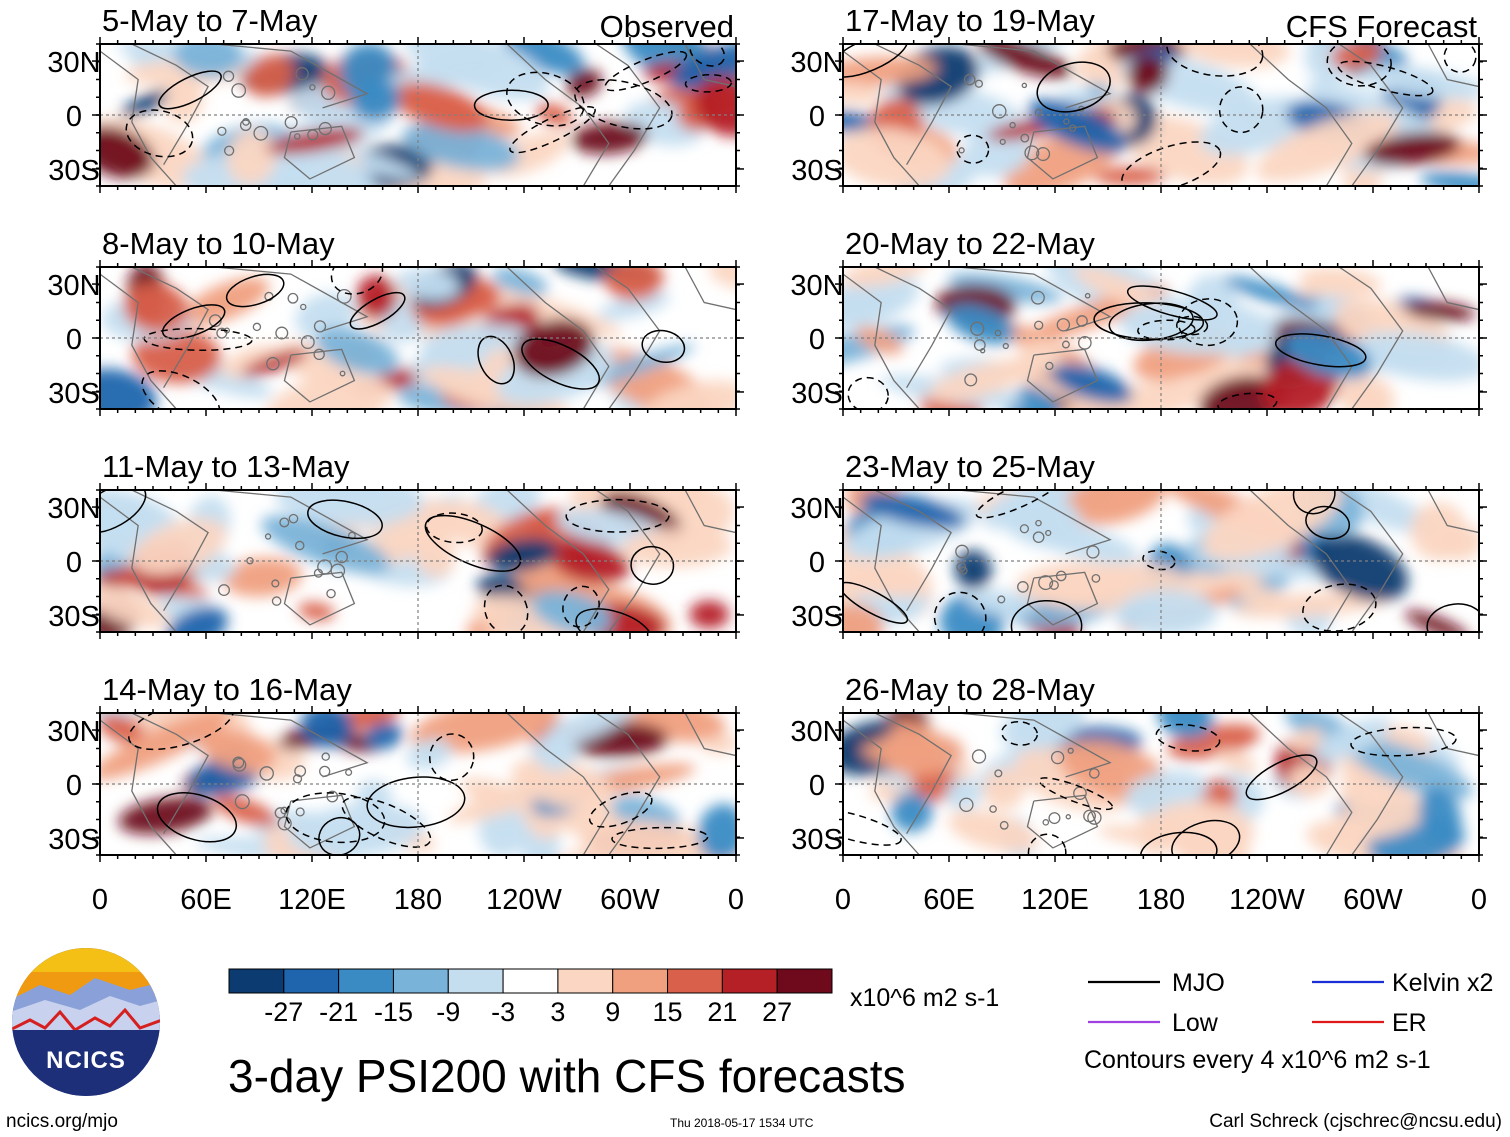 This screenshot has width=1510, height=1137. What do you see at coordinates (1355, 1121) in the screenshot?
I see `footer-credit: Carl Schreck (cjschrec@ncsu.edu)` at bounding box center [1355, 1121].